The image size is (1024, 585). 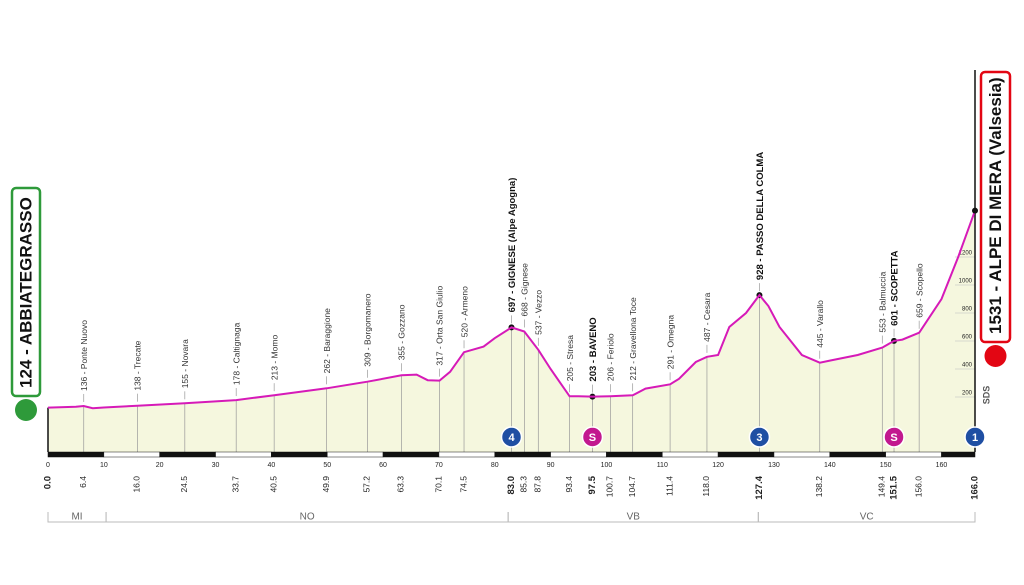 I want to click on km-label: 151.5, so click(x=894, y=487).